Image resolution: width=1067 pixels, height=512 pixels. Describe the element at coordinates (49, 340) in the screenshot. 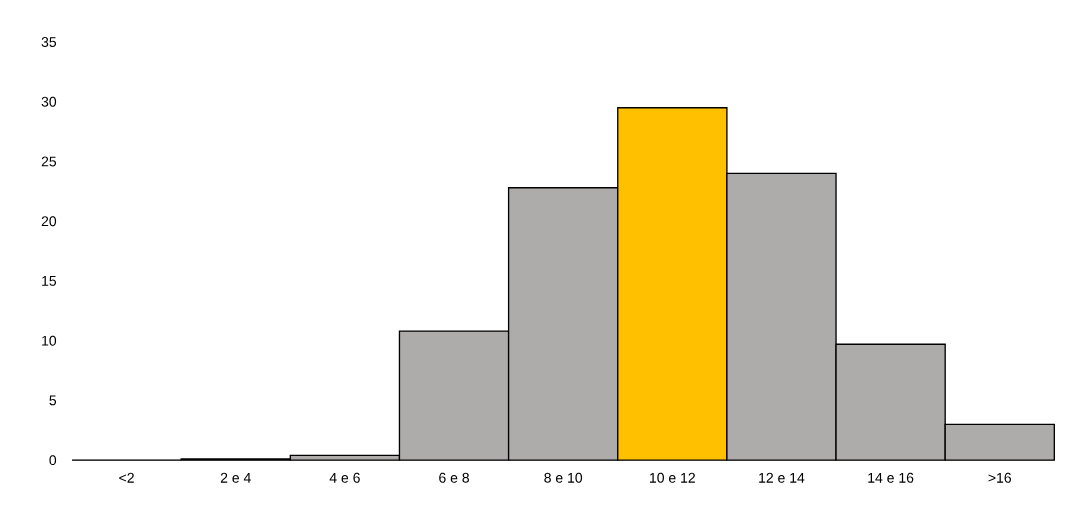

I see `y-tick-label: 10` at that location.